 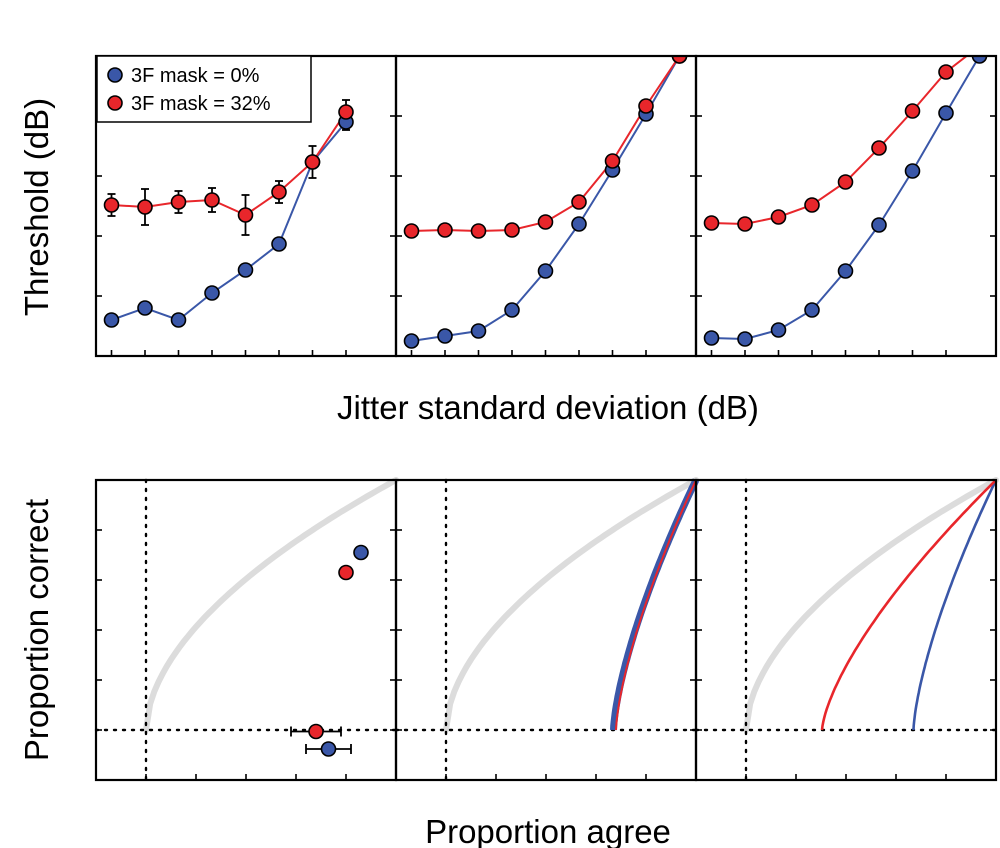 What do you see at coordinates (36, 207) in the screenshot?
I see `top-y-axis-label: Threshold (dB)` at bounding box center [36, 207].